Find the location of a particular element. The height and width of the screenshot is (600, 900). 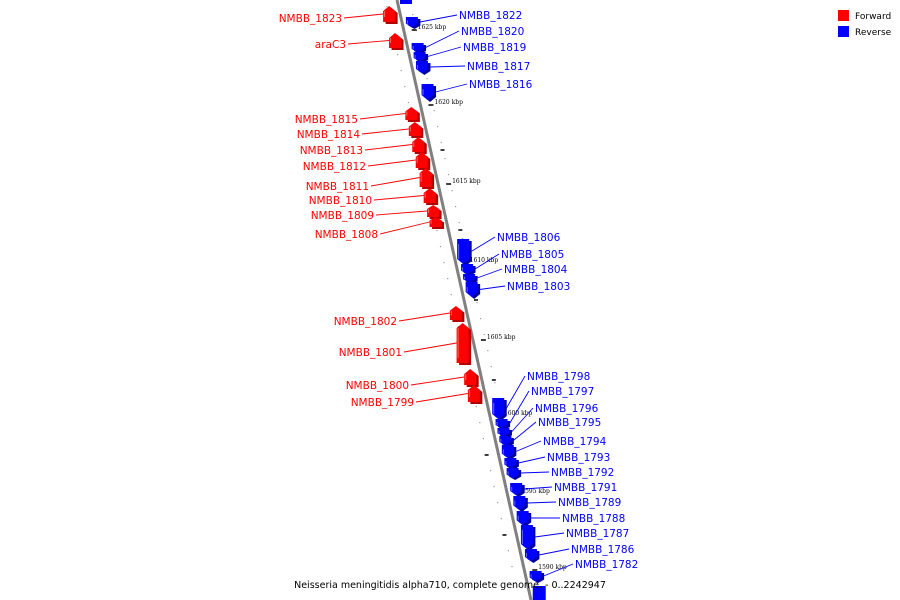

gene-nmbb-1811: NMBB_1811 is located at coordinates (370, 180).